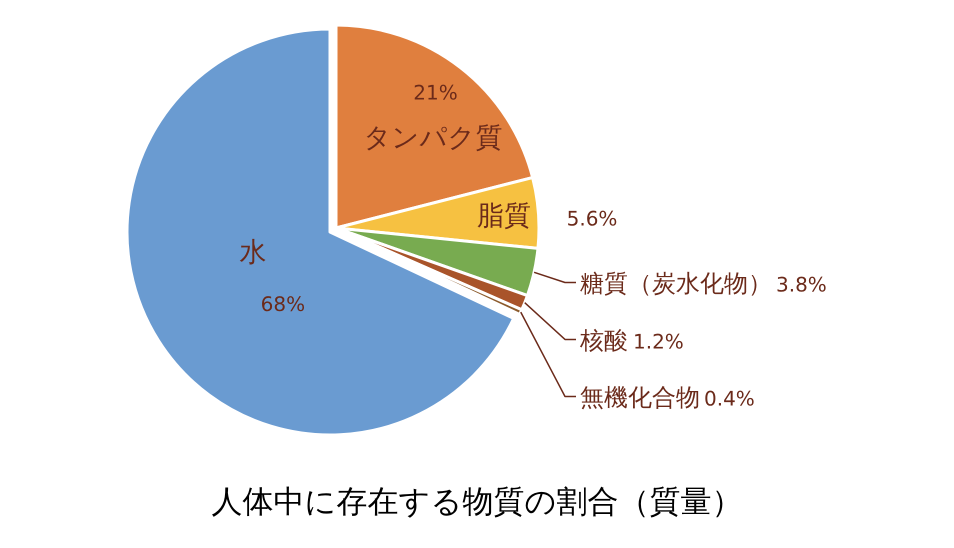 The image size is (954, 548). Describe the element at coordinates (435, 92) in the screenshot. I see `data-label: 21%` at that location.